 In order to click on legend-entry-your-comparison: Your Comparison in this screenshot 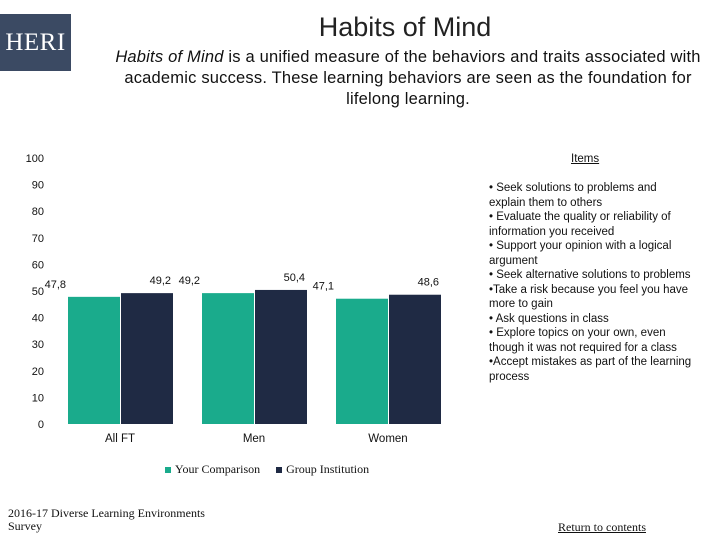, I will do `click(212, 469)`.